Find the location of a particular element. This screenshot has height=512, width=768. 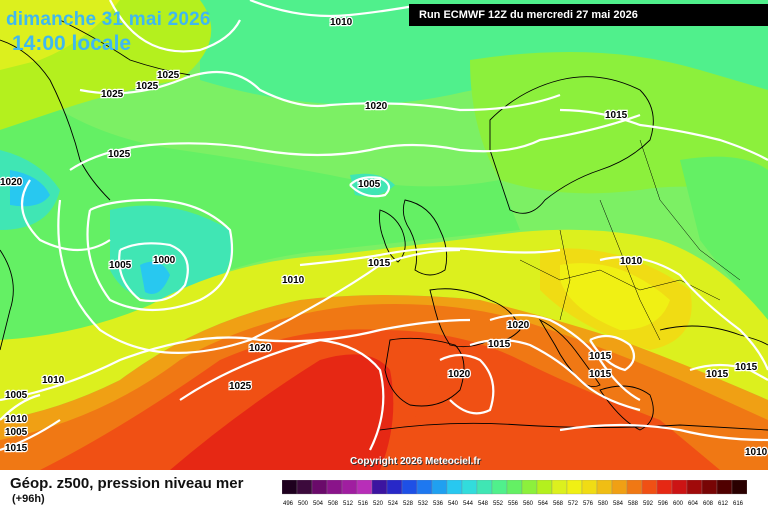

isobar-1015-se is located at coordinates (728, 372).